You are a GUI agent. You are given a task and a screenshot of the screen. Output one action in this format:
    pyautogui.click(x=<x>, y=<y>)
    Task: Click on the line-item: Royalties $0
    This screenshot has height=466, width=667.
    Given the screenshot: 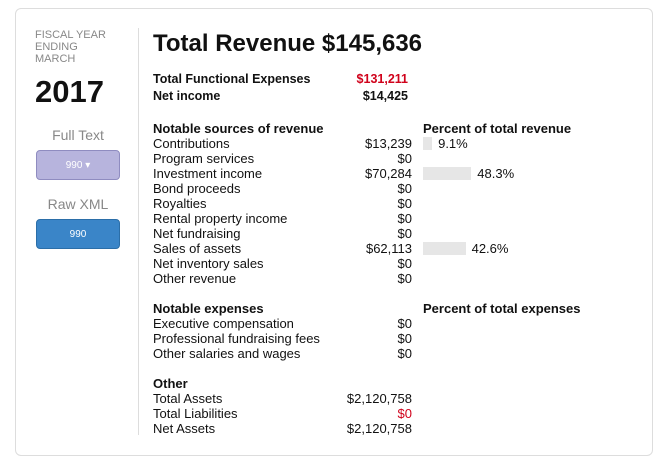 What is the action you would take?
    pyautogui.click(x=388, y=203)
    